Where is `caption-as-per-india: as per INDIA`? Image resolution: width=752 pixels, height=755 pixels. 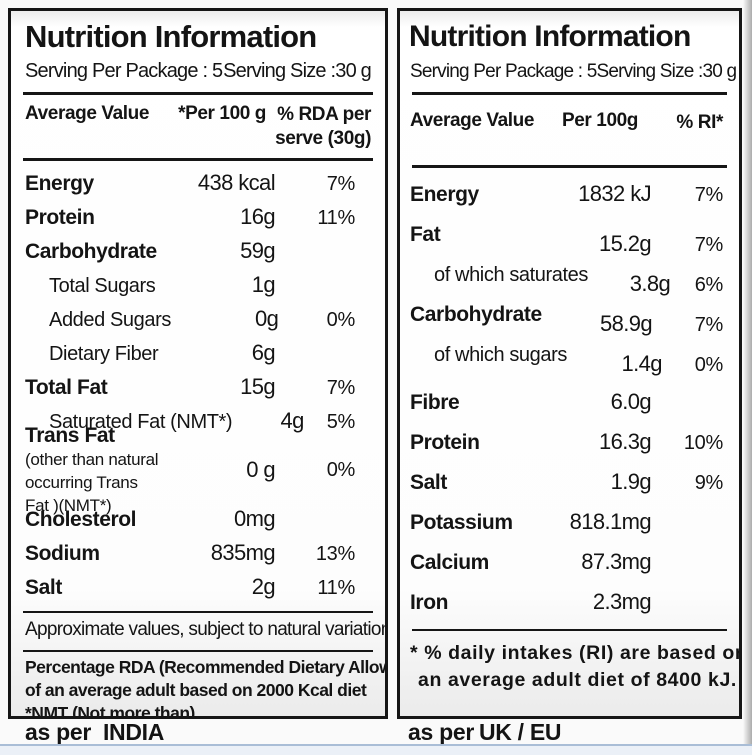 caption-as-per-india: as per INDIA is located at coordinates (95, 732).